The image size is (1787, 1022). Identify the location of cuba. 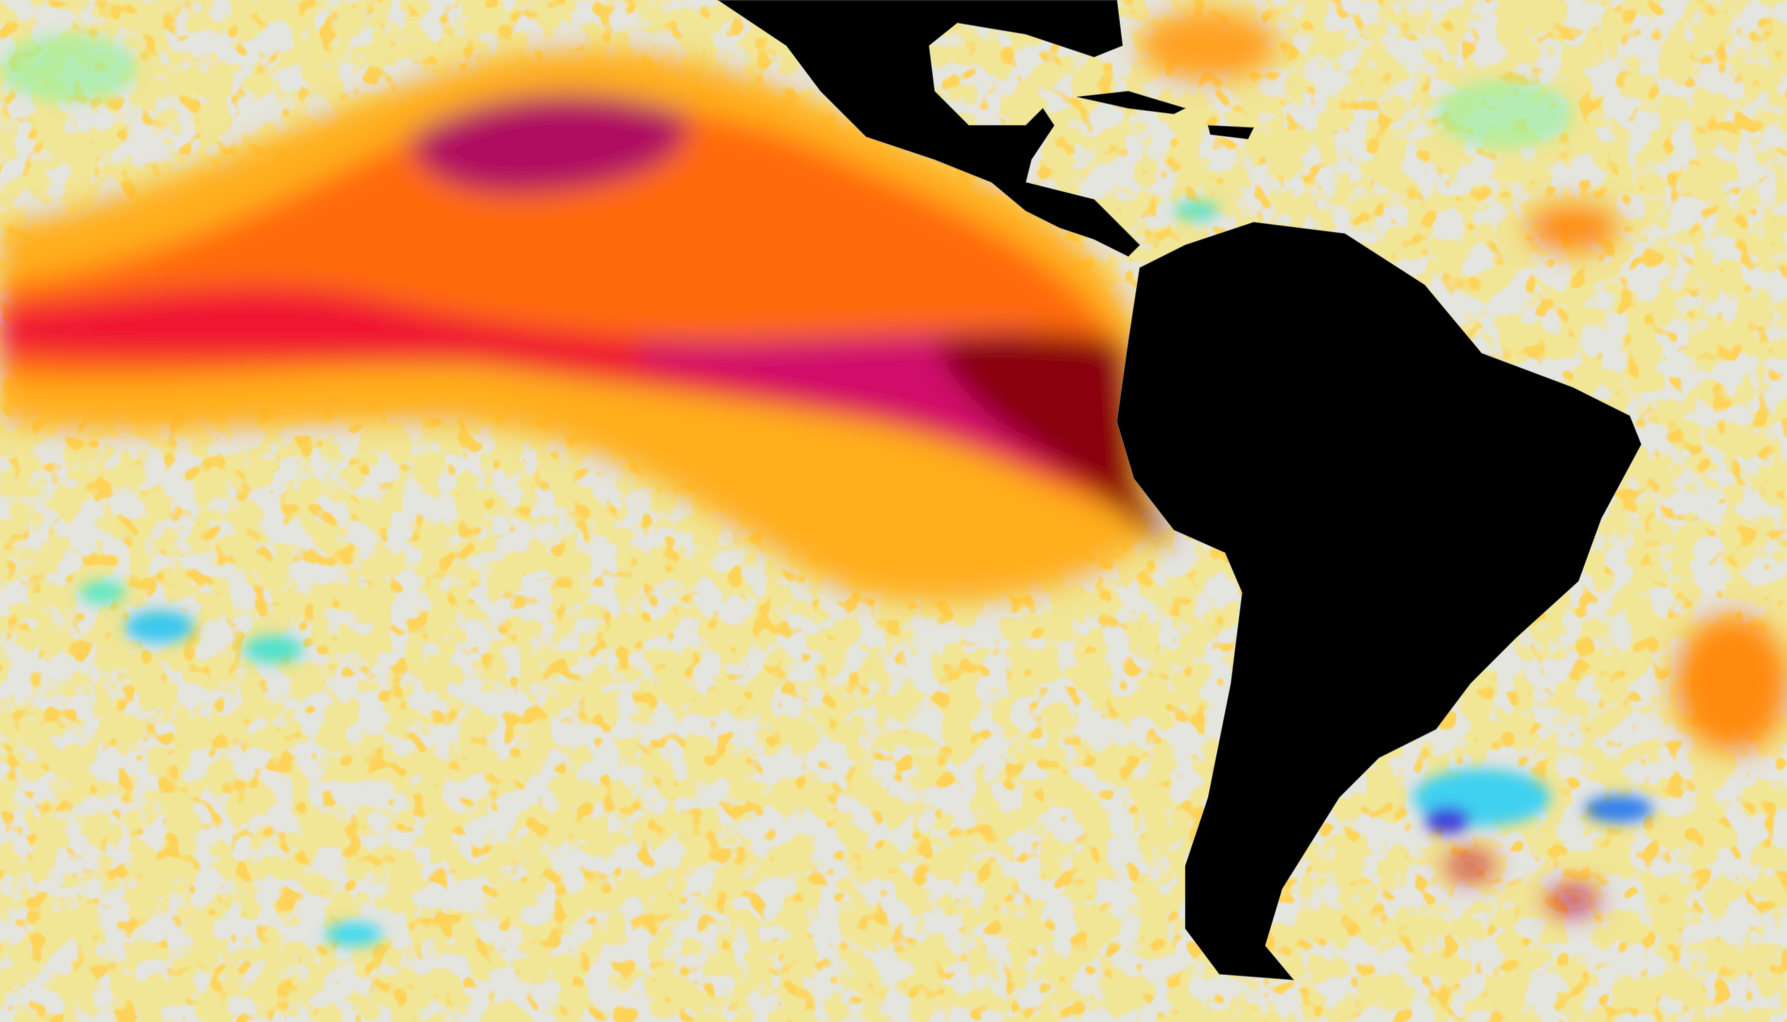
(1131, 102).